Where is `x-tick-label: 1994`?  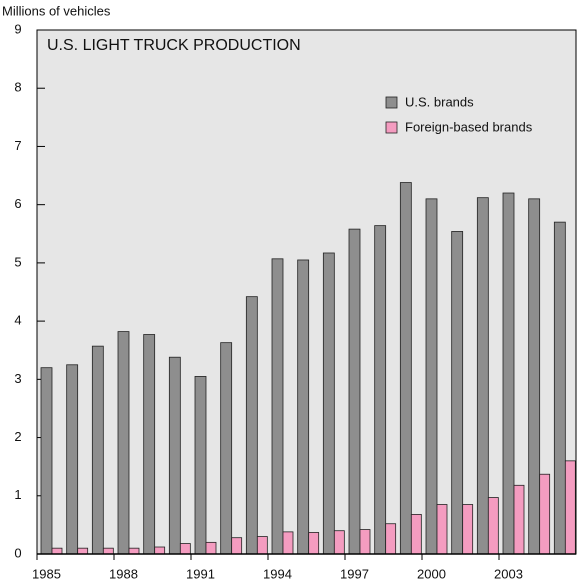
x-tick-label: 1994 is located at coordinates (277, 573).